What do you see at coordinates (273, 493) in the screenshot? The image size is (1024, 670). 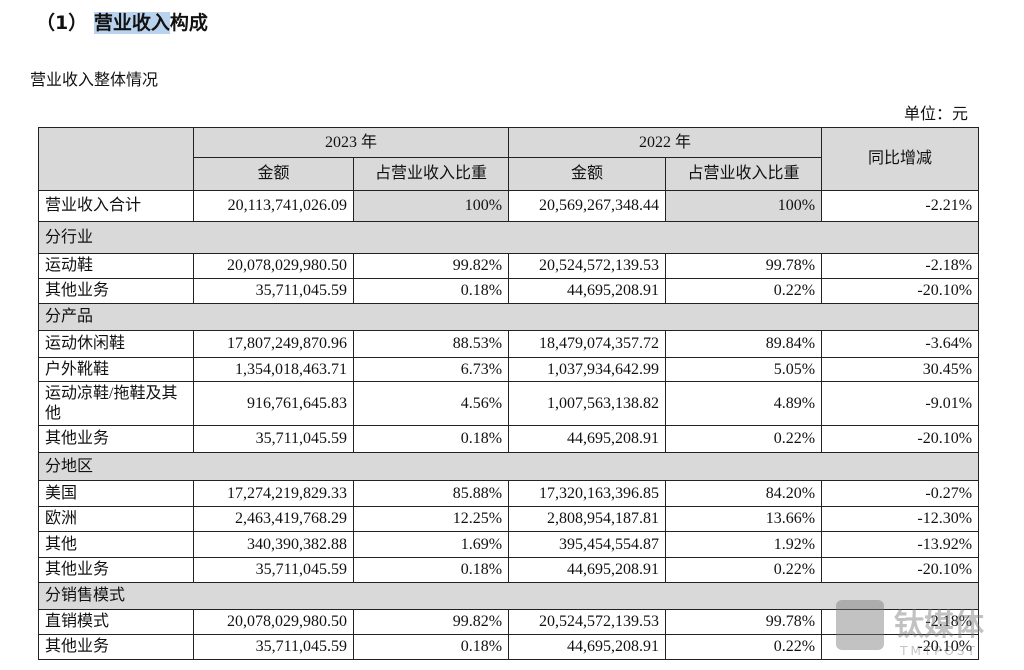 I see `cell: 17,274,219,829.33` at bounding box center [273, 493].